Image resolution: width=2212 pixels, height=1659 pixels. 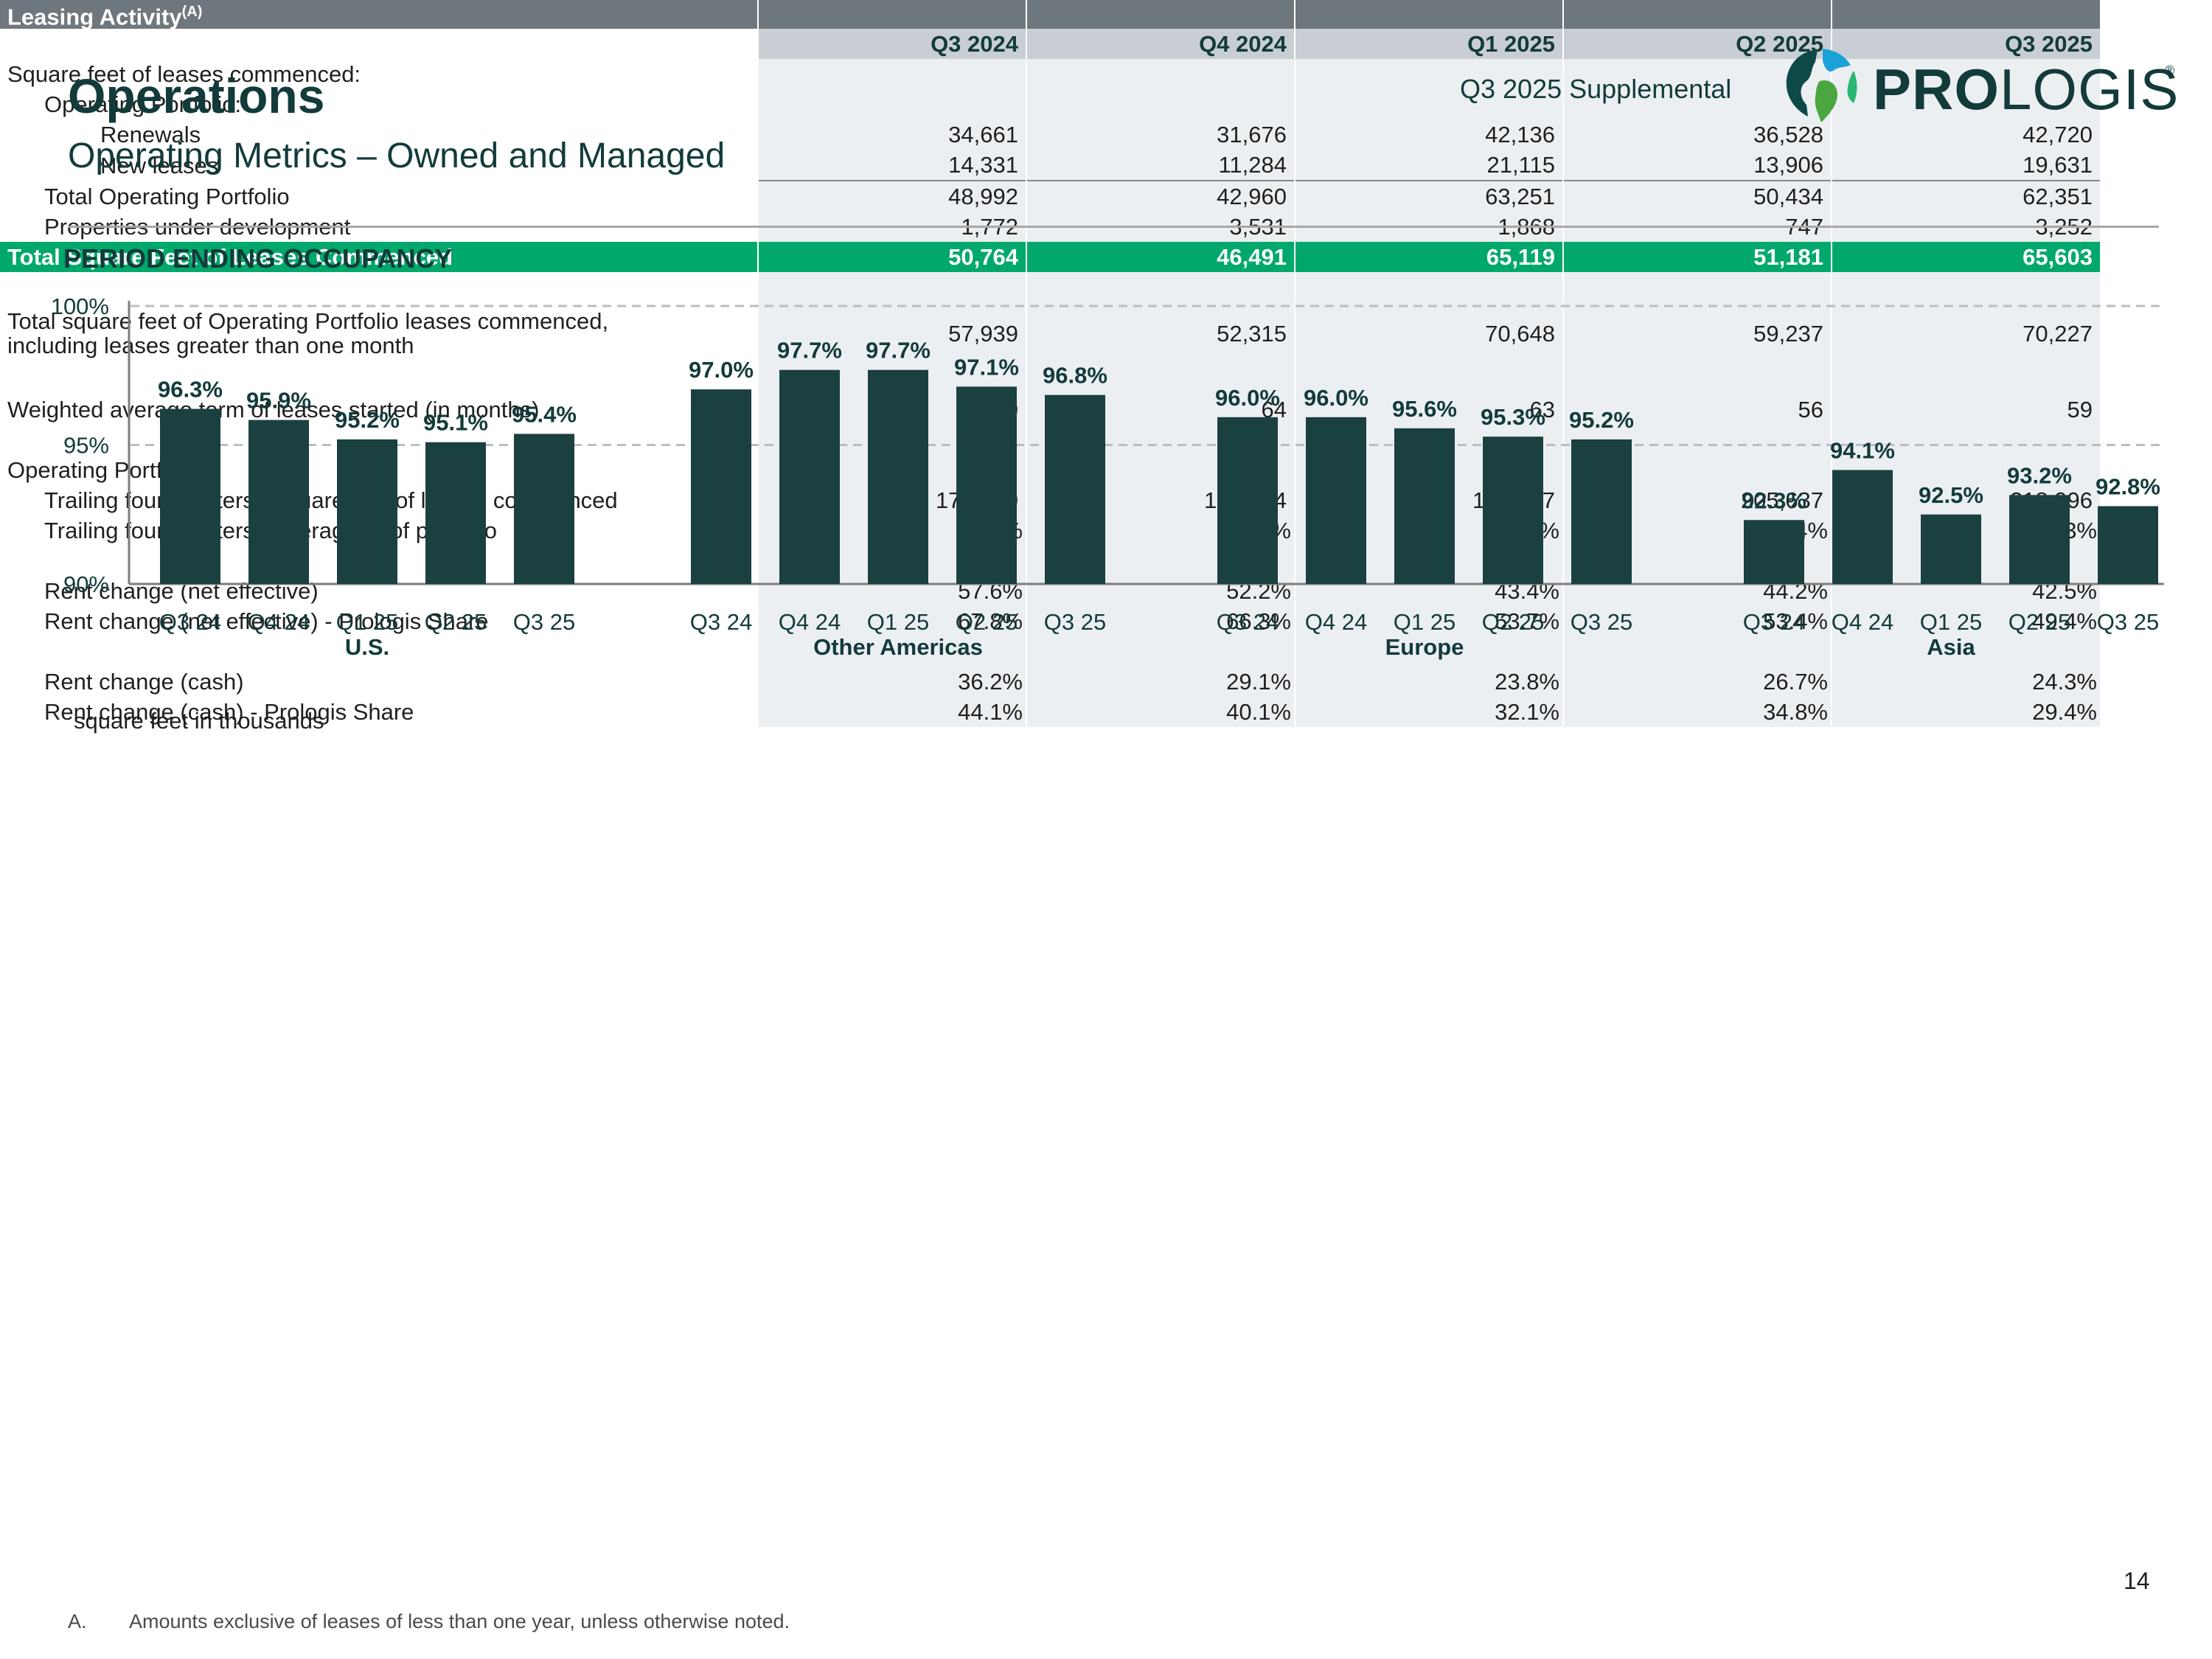 What do you see at coordinates (1160, 333) in the screenshot?
I see `table-cell: 52,315` at bounding box center [1160, 333].